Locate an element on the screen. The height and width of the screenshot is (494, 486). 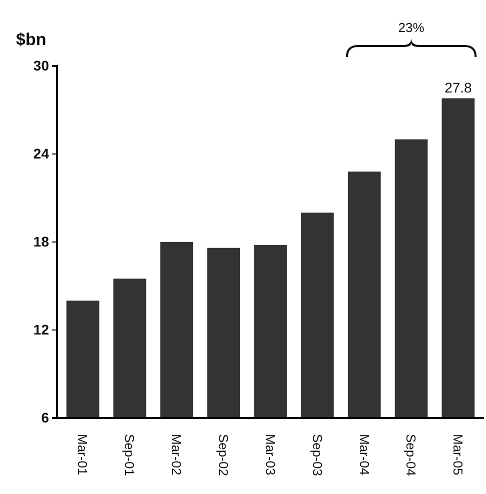
x-tick-label: Mar-04 is located at coordinates (364, 455).